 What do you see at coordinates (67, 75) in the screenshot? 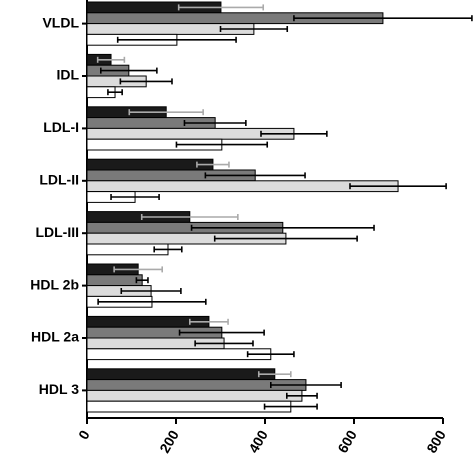
I see `y-tick-label: IDL` at bounding box center [67, 75].